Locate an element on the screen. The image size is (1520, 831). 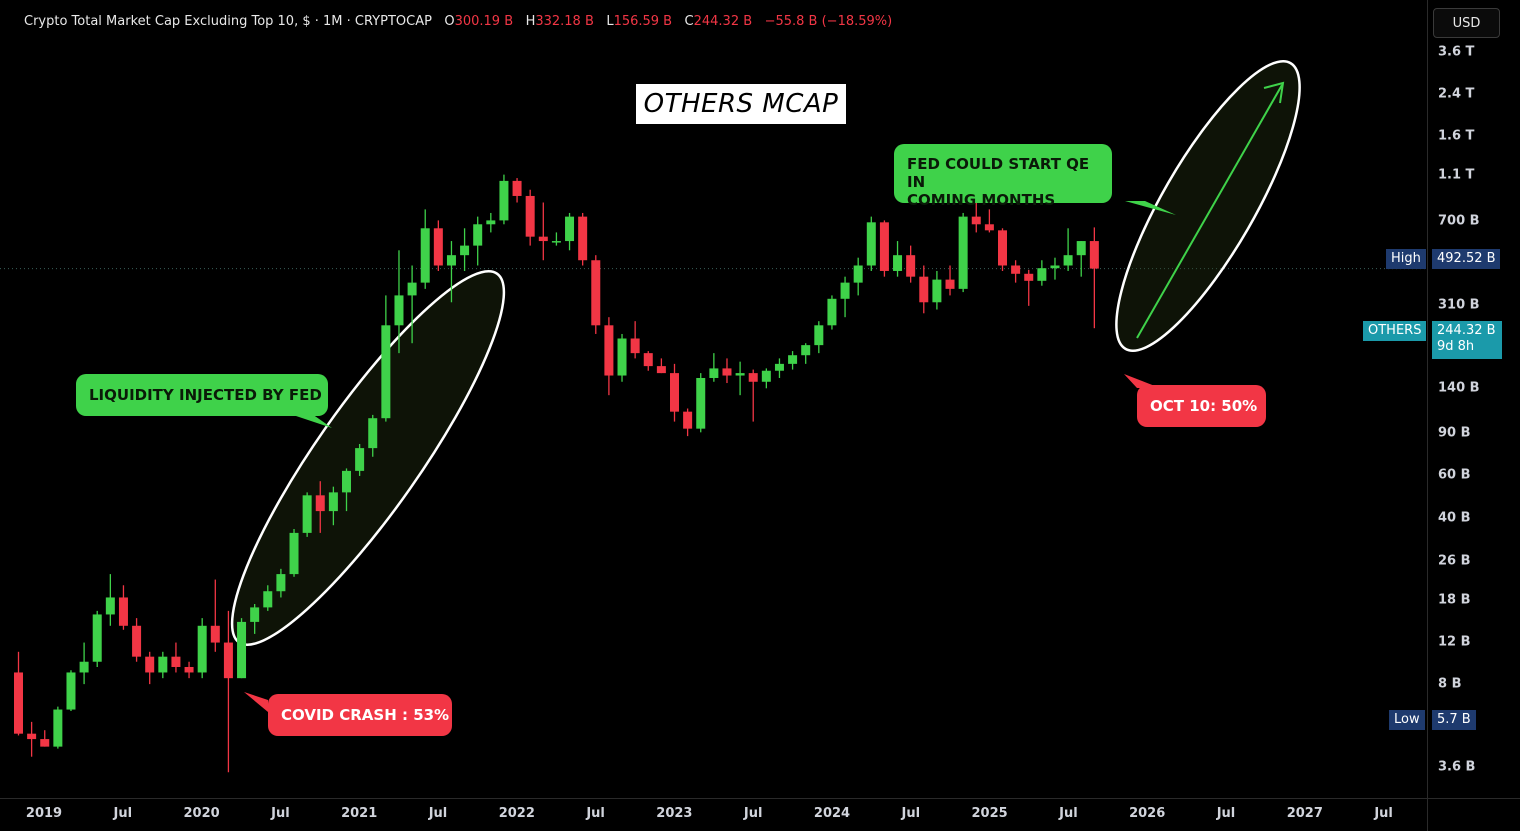
price-tick-label: 700 B is located at coordinates (1459, 221).